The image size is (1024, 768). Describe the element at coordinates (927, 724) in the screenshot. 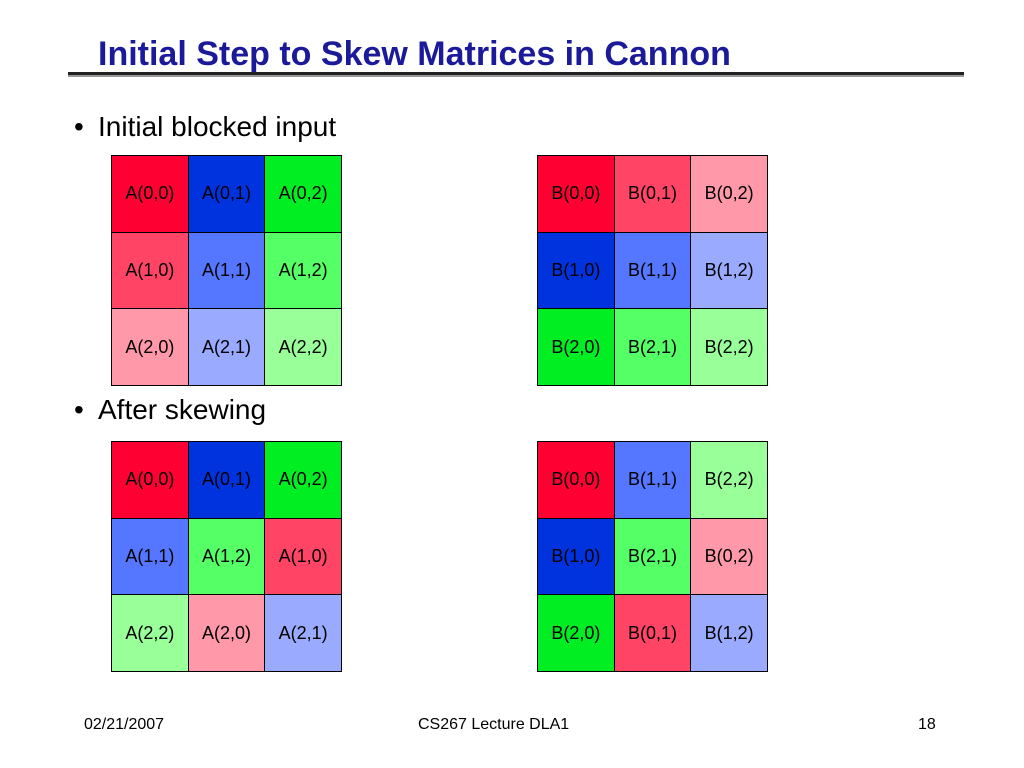

I see `footer-page-number: 18` at that location.